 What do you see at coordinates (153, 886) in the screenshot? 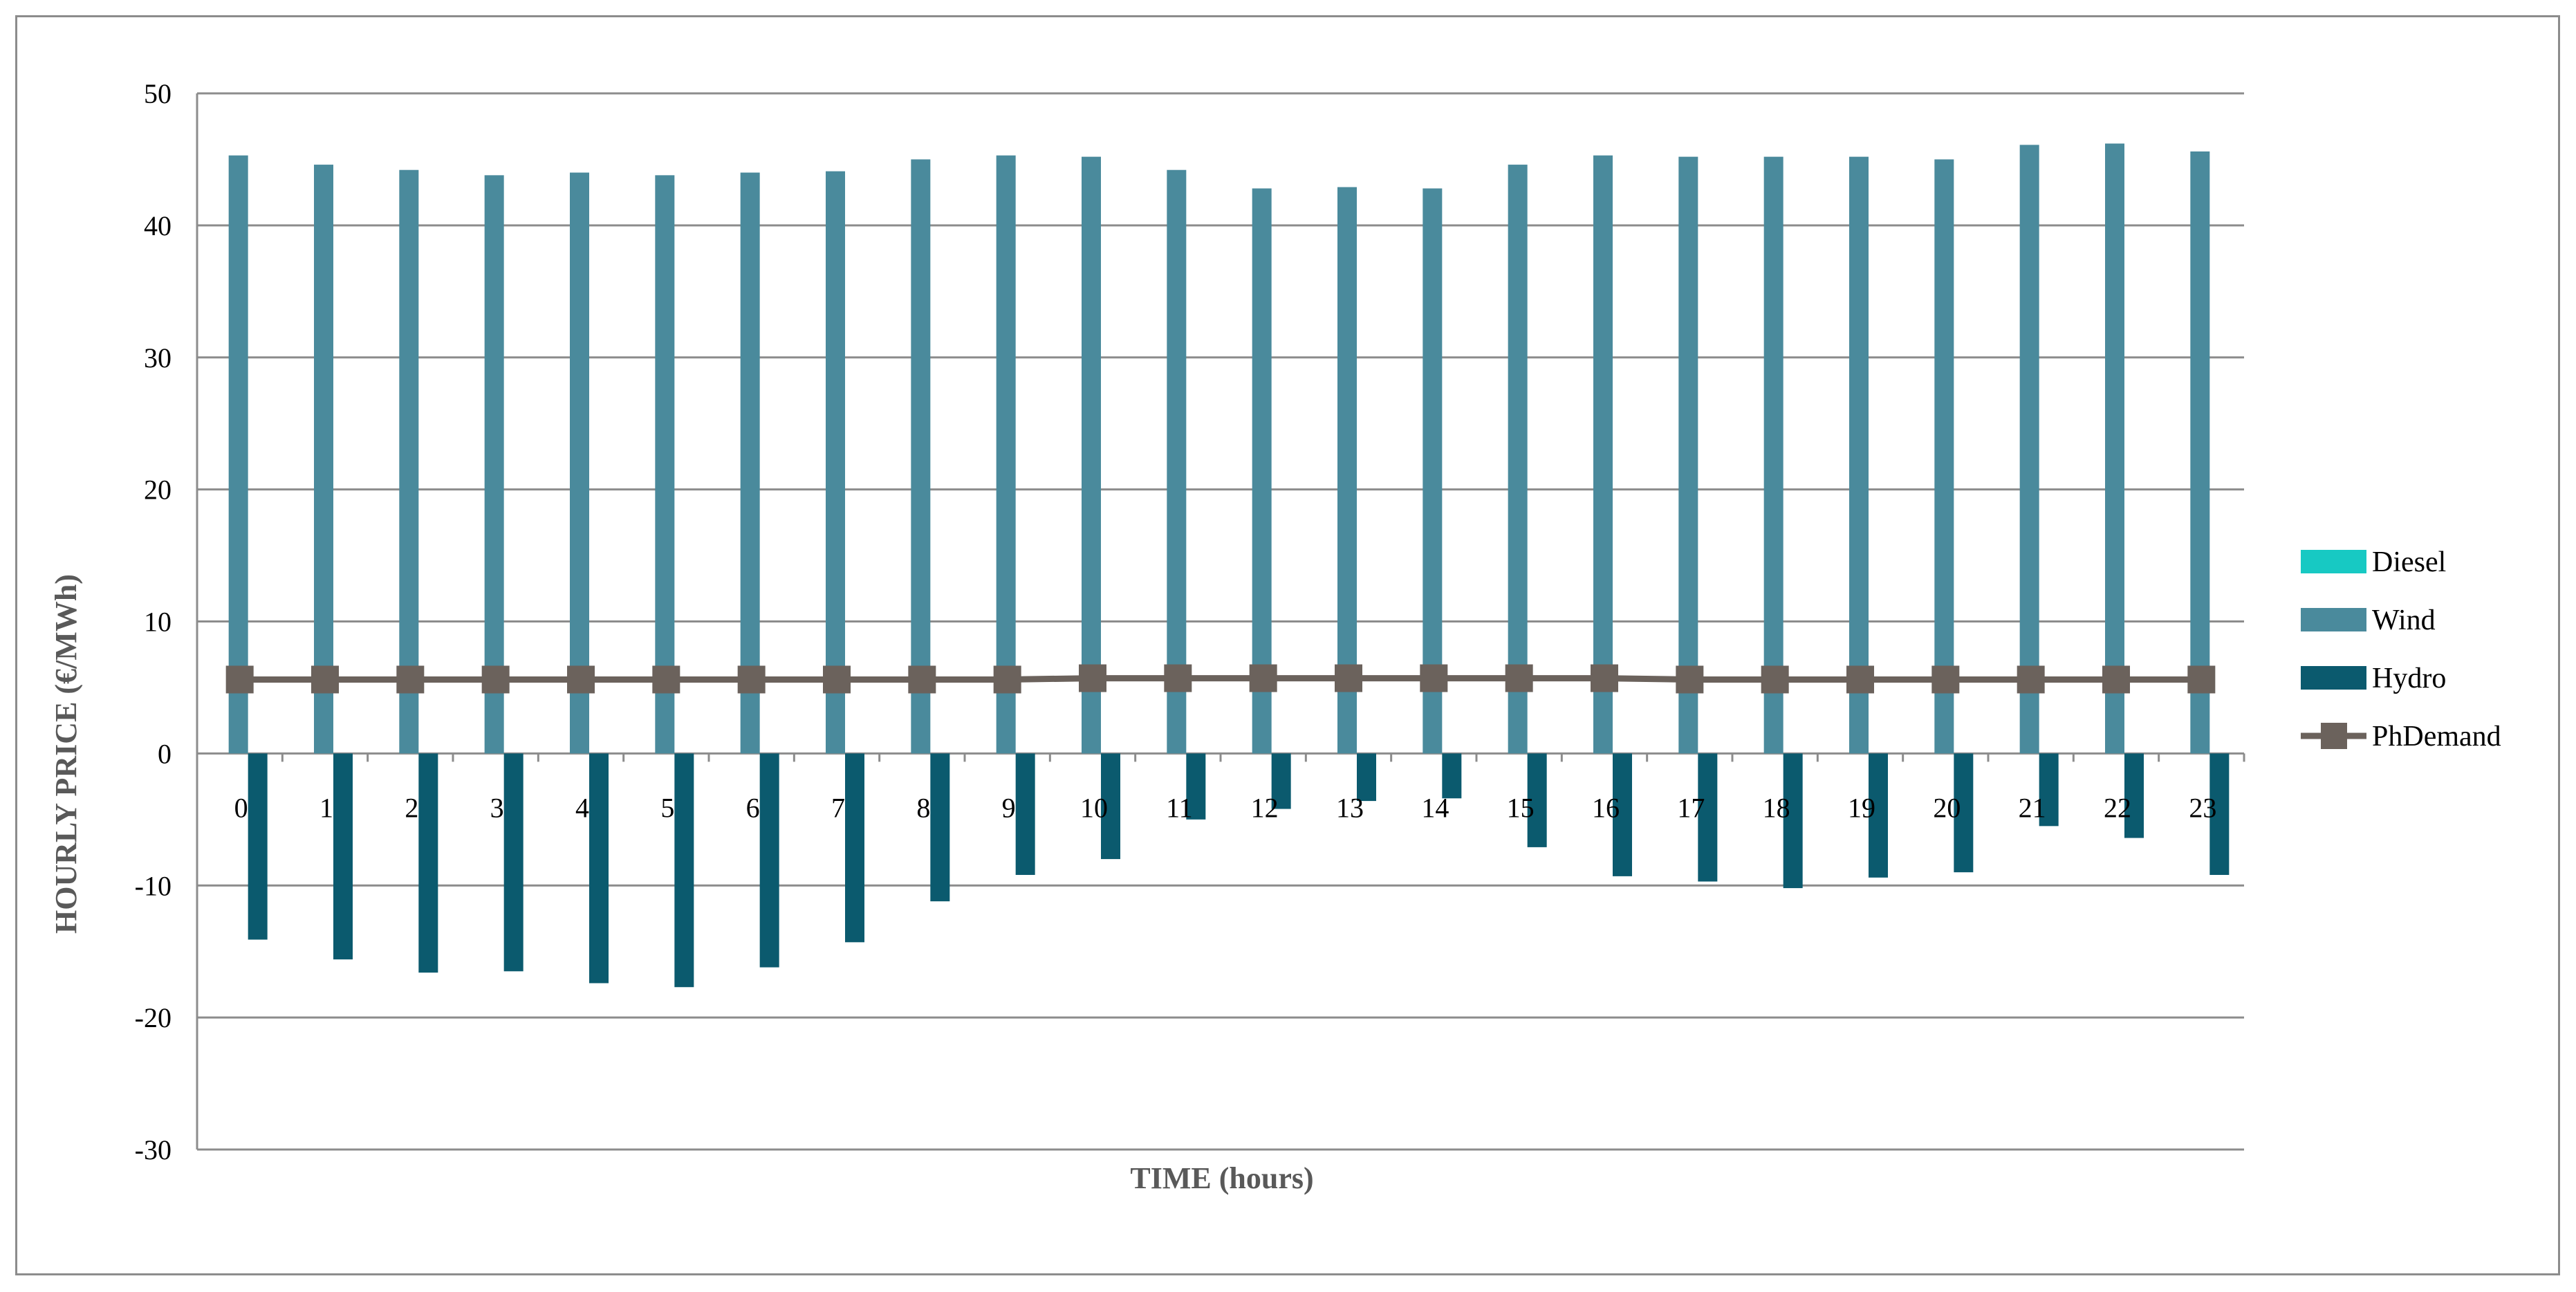
I see `y-tick-label: -10` at bounding box center [153, 886].